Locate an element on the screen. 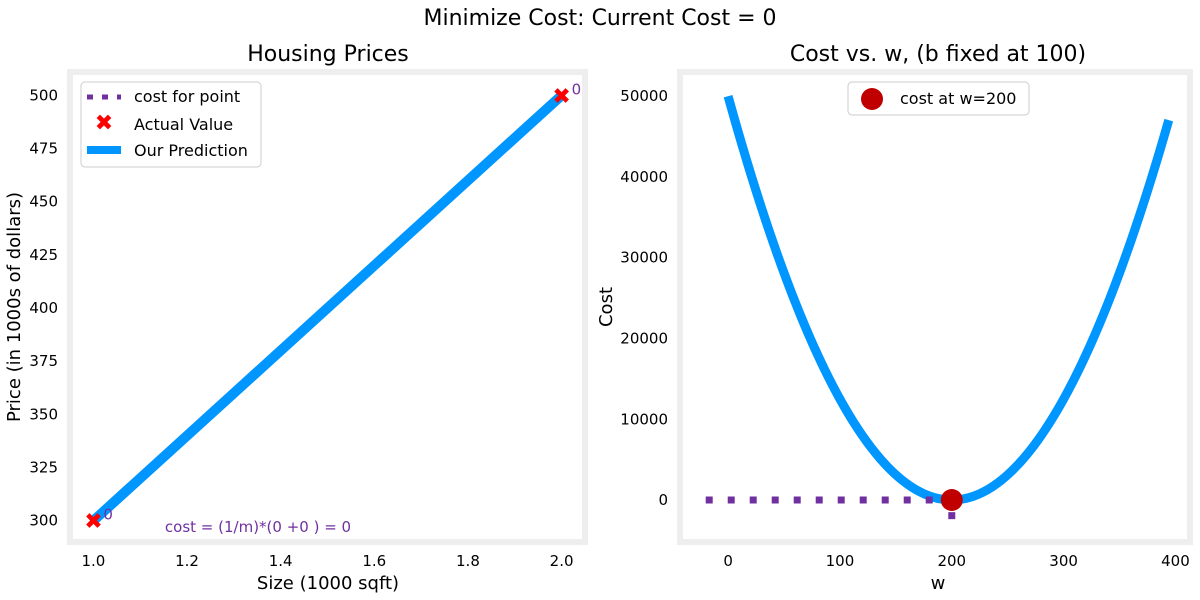 This screenshot has height=600, width=1200. x-tick-label: 2.0 is located at coordinates (562, 561).